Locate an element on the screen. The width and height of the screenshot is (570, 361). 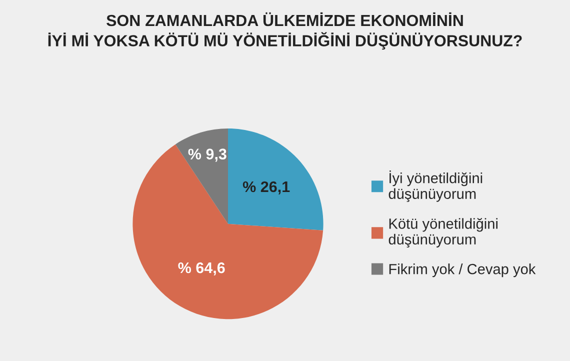
data-label: % 26,1 is located at coordinates (266, 187).